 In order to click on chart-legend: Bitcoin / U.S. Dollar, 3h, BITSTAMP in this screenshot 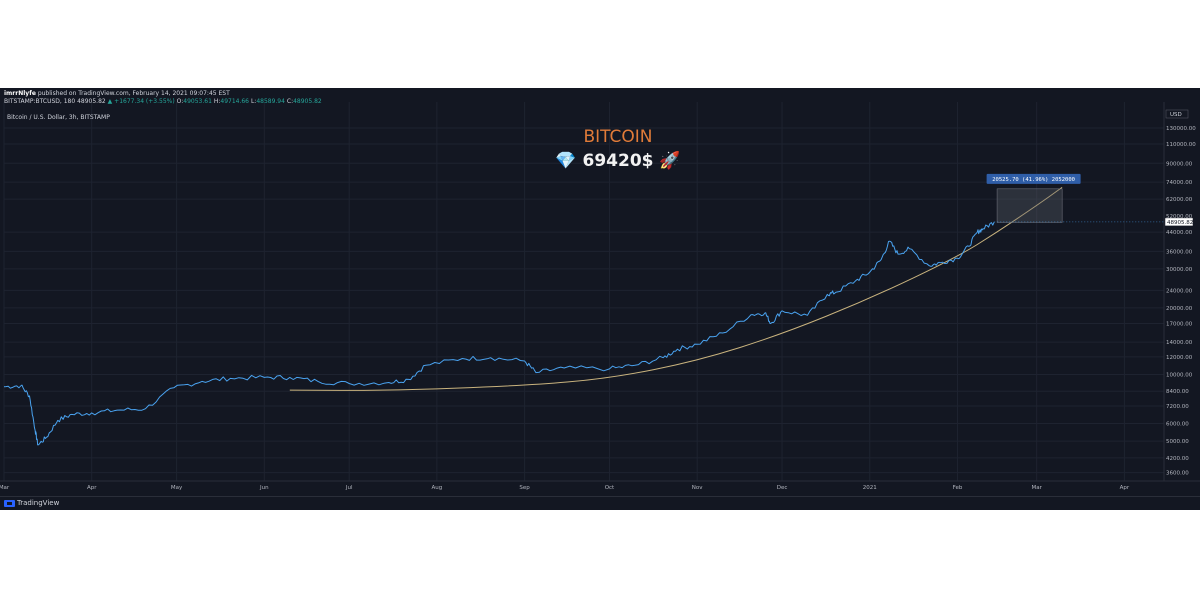, I will do `click(58, 117)`.